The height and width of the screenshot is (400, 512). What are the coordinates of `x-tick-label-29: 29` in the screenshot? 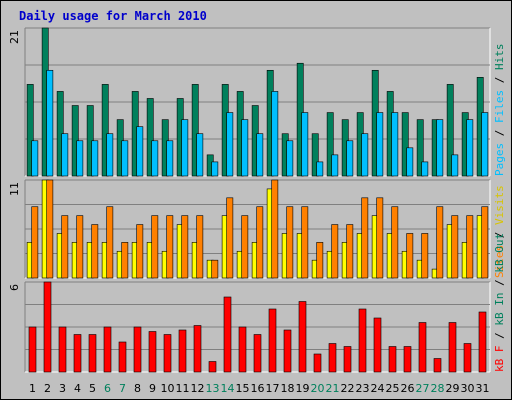 It's located at (453, 388).